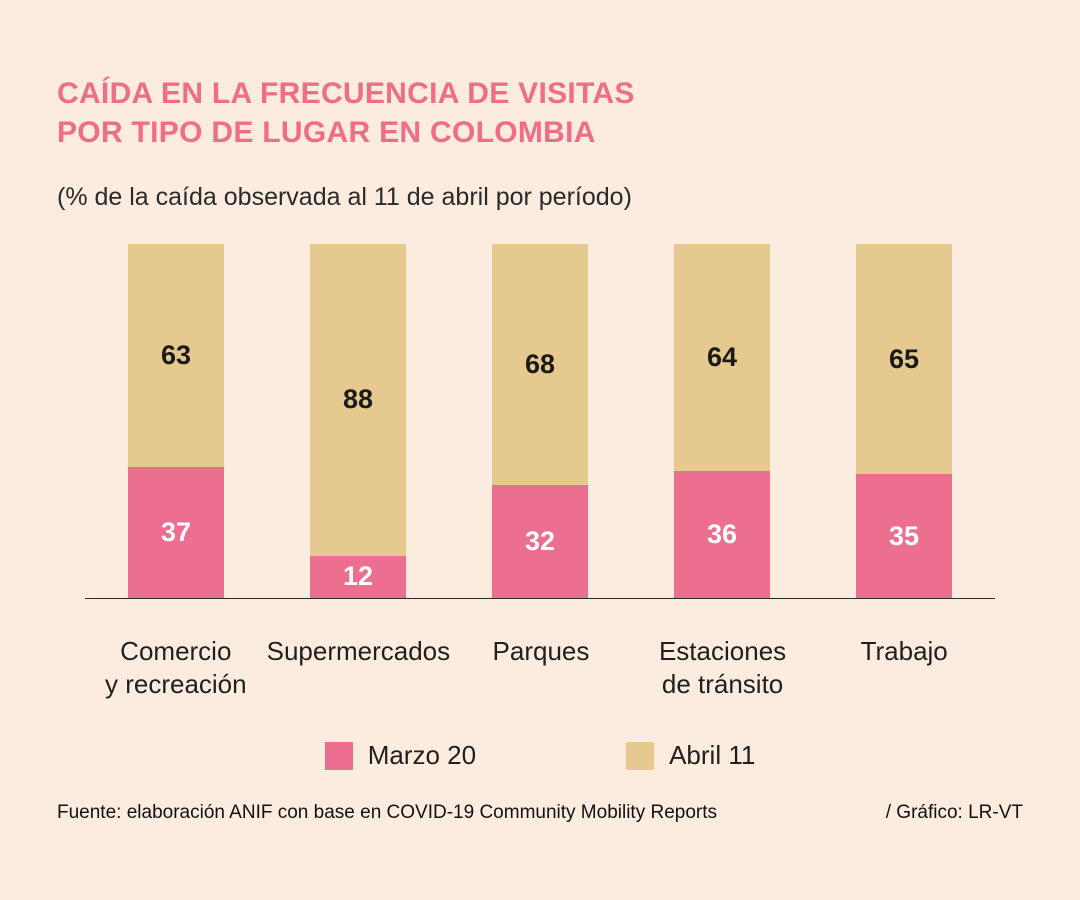  I want to click on bar-group: 12 88, so click(358, 421).